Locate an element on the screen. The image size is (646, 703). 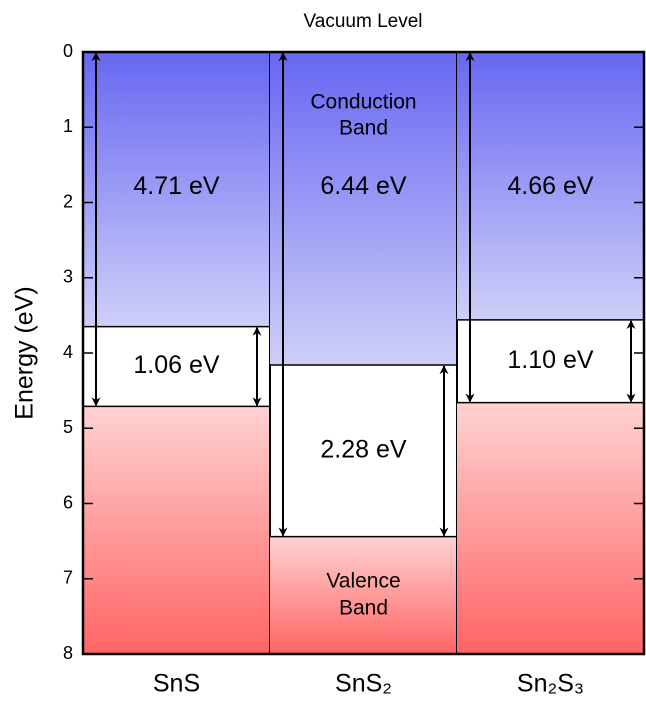
valence-band-label: Valence is located at coordinates (363, 581).